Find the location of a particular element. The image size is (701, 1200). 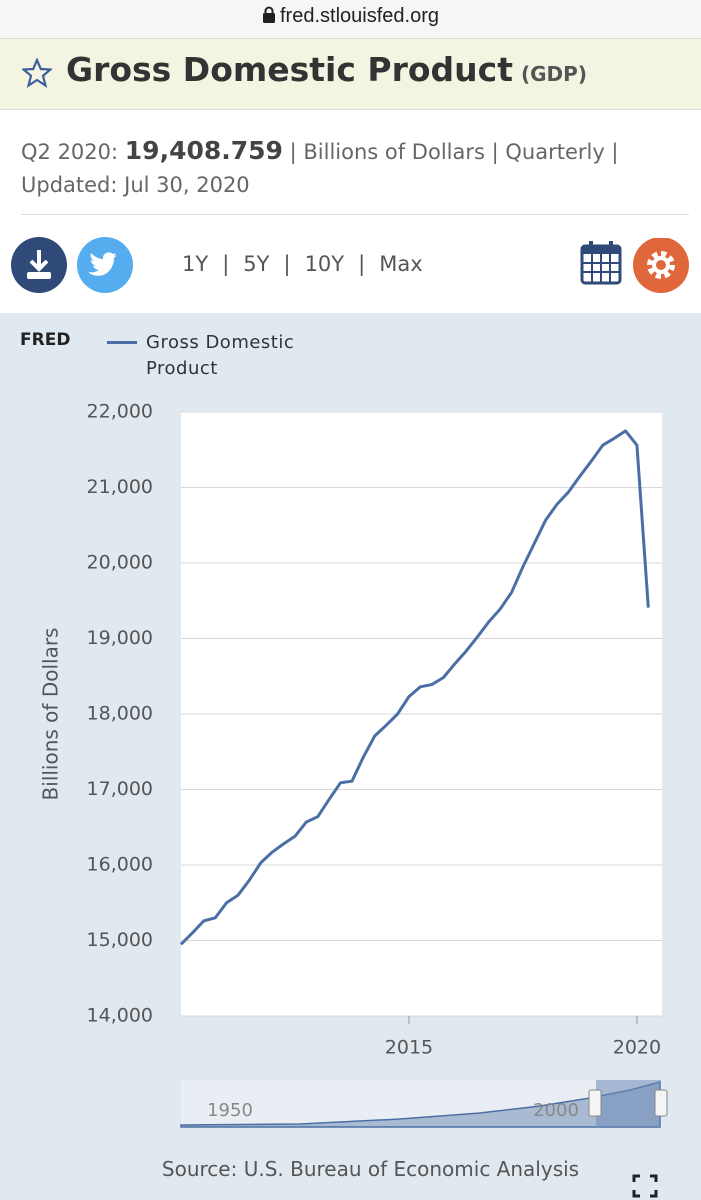

source: Source: U.S. Bureau of Economic Analysis is located at coordinates (370, 1169).